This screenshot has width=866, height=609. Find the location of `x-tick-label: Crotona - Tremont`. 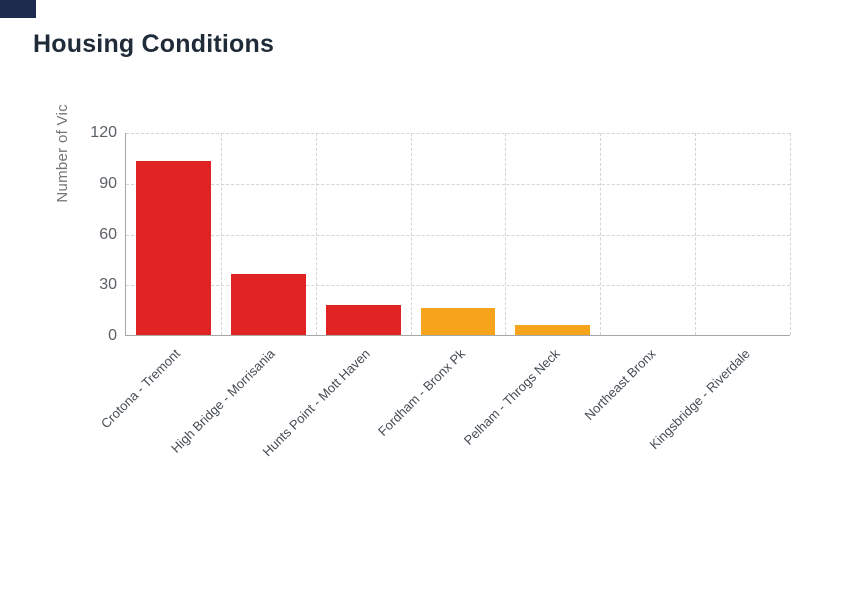

x-tick-label: Crotona - Tremont is located at coordinates (140, 389).